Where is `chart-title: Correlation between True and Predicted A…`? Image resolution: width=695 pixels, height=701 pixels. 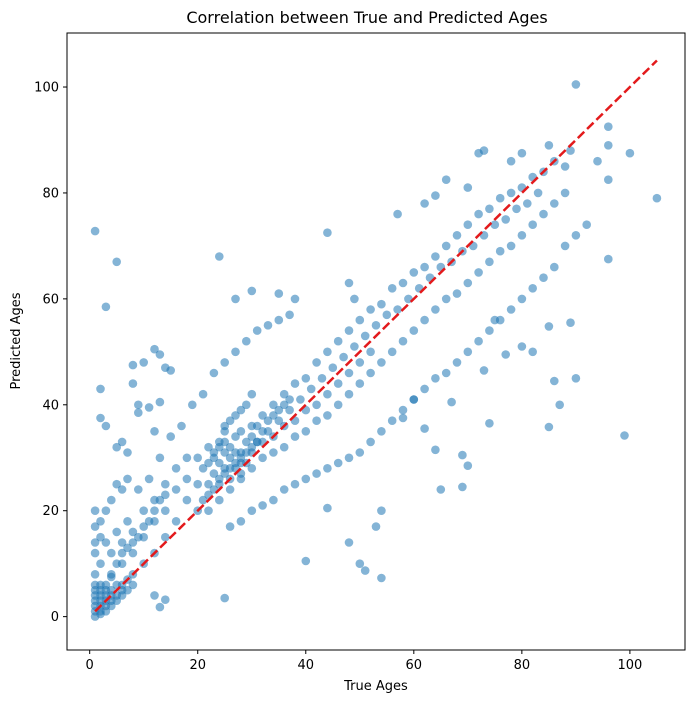
chart-title: Correlation between True and Predicted A… is located at coordinates (366, 17).